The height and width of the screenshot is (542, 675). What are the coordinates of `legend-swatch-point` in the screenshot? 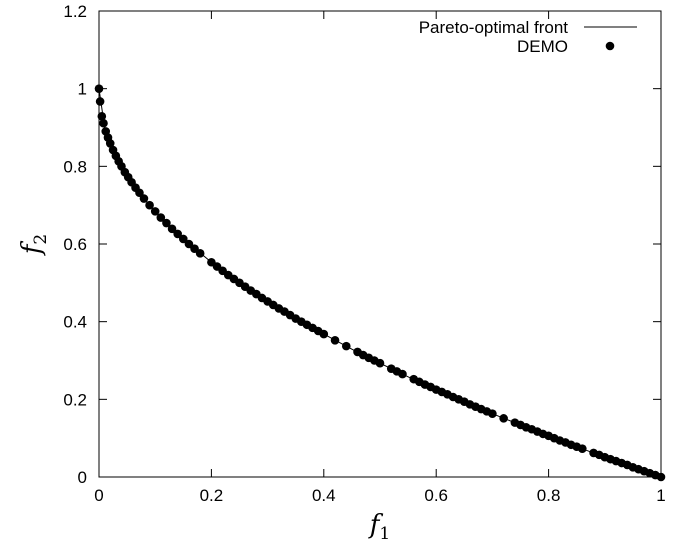 It's located at (610, 46).